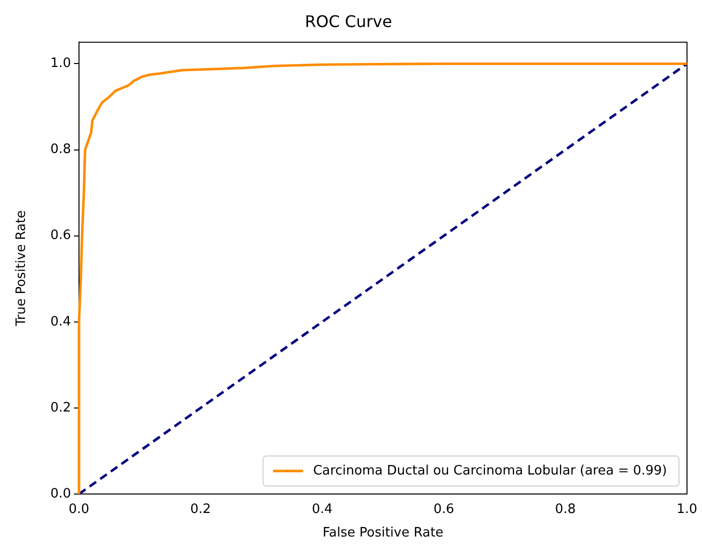 The image size is (702, 545). I want to click on x-tick-label: 0.6, so click(443, 510).